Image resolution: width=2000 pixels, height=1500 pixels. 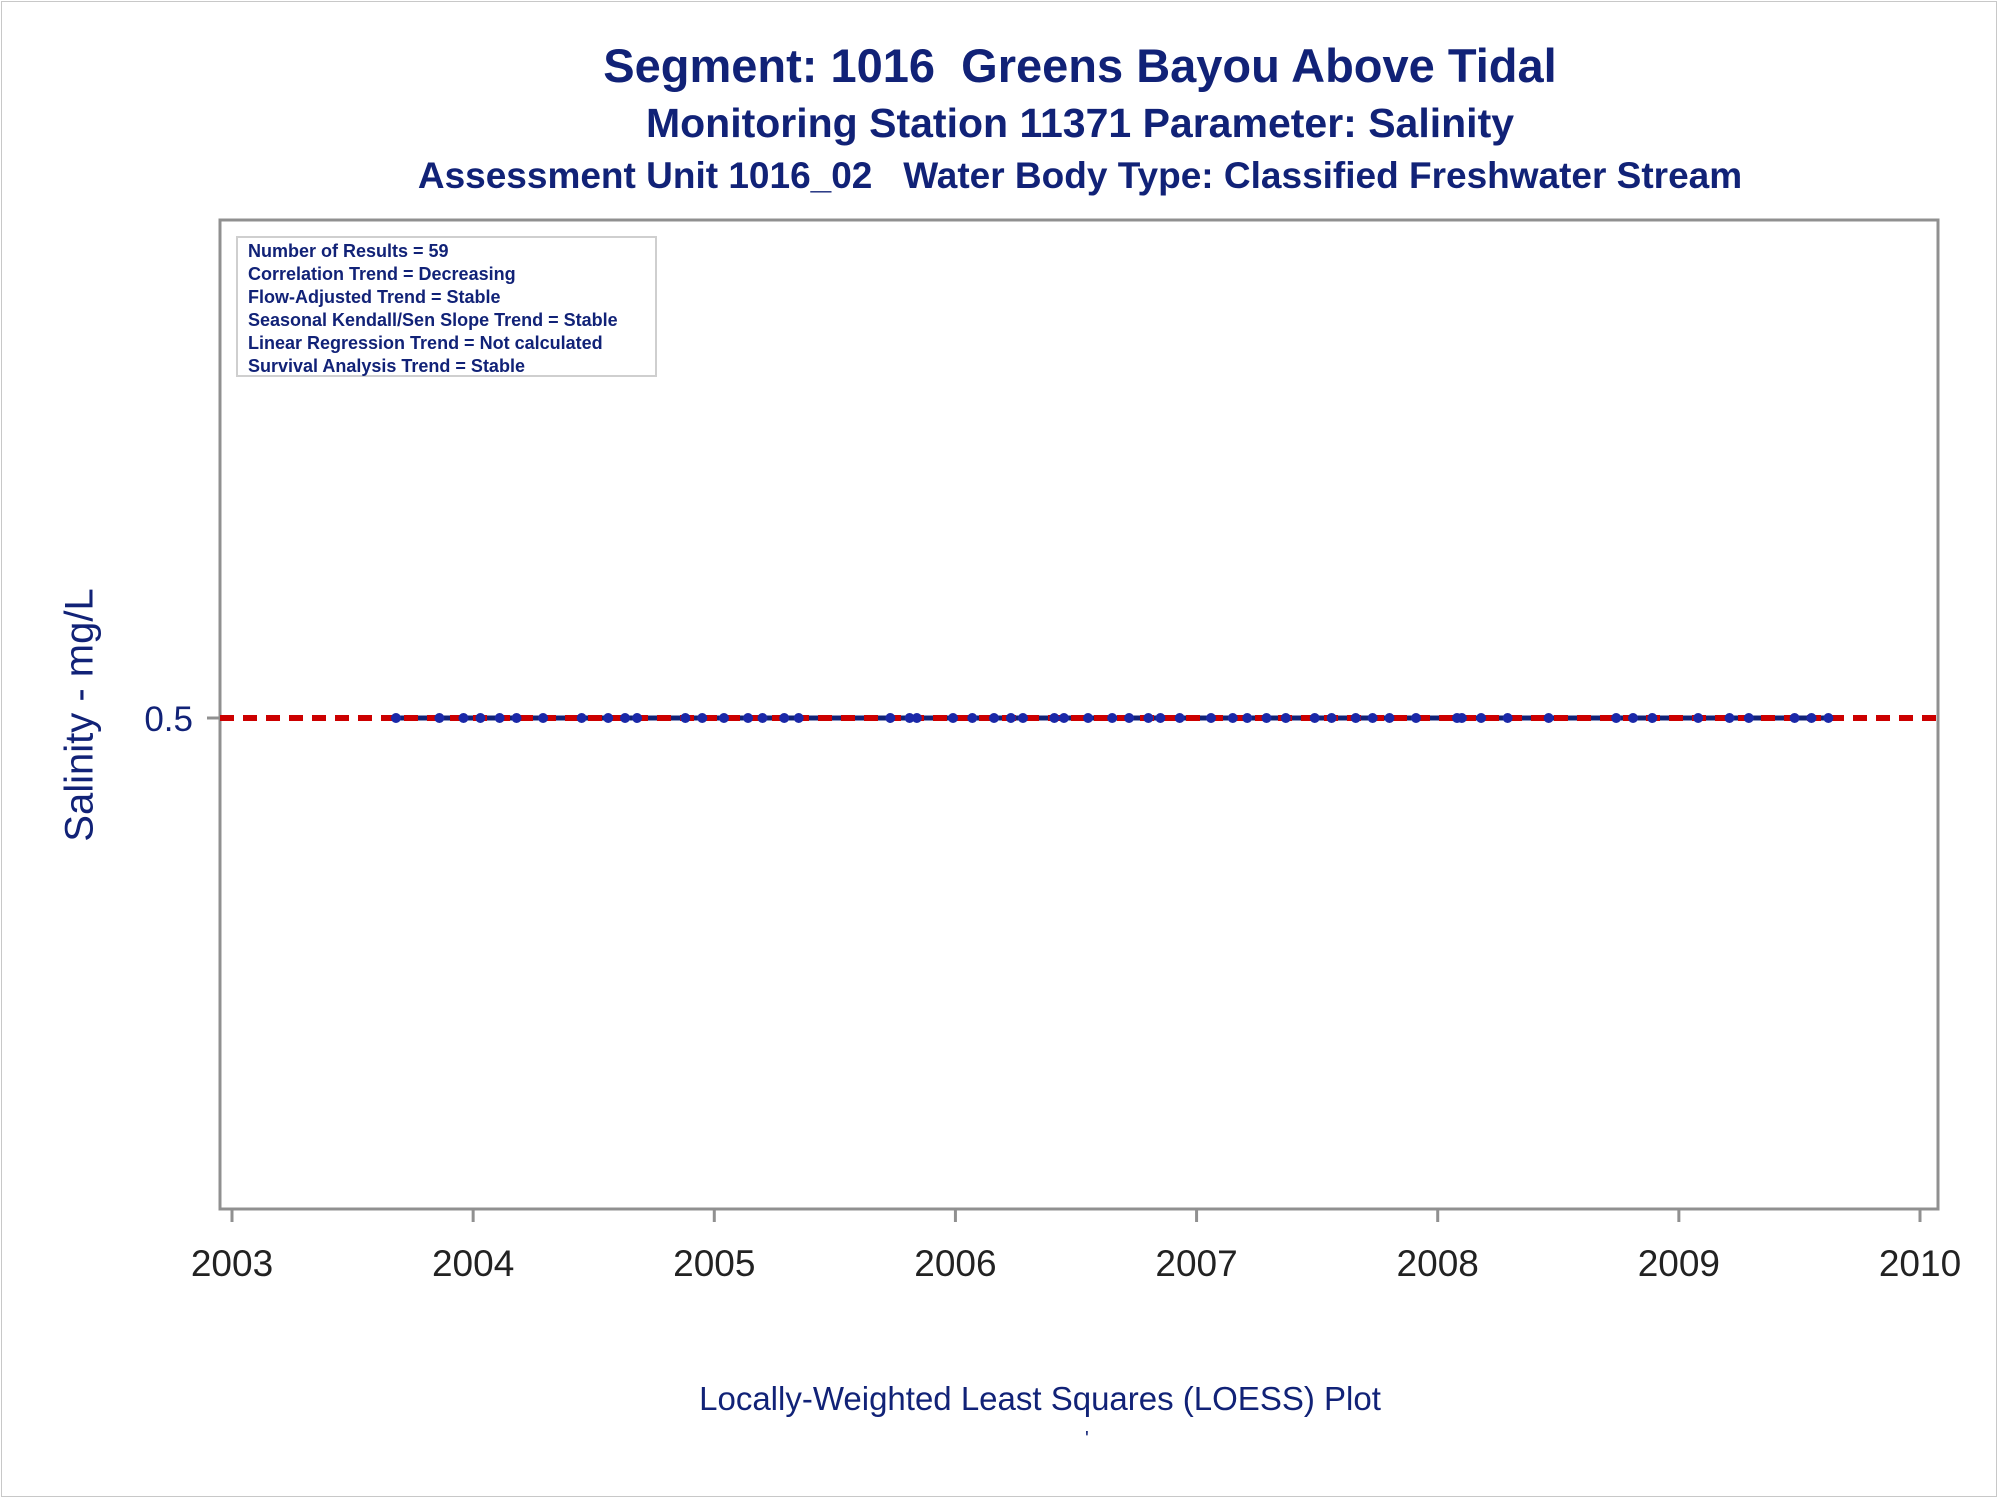 I want to click on x-tick-label: 2004, so click(x=473, y=1263).